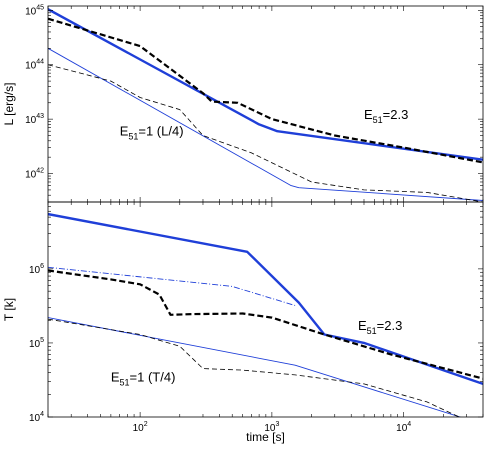 The height and width of the screenshot is (451, 491). Describe the element at coordinates (40, 7) in the screenshot. I see `y-tick-label-exponent: 45` at that location.